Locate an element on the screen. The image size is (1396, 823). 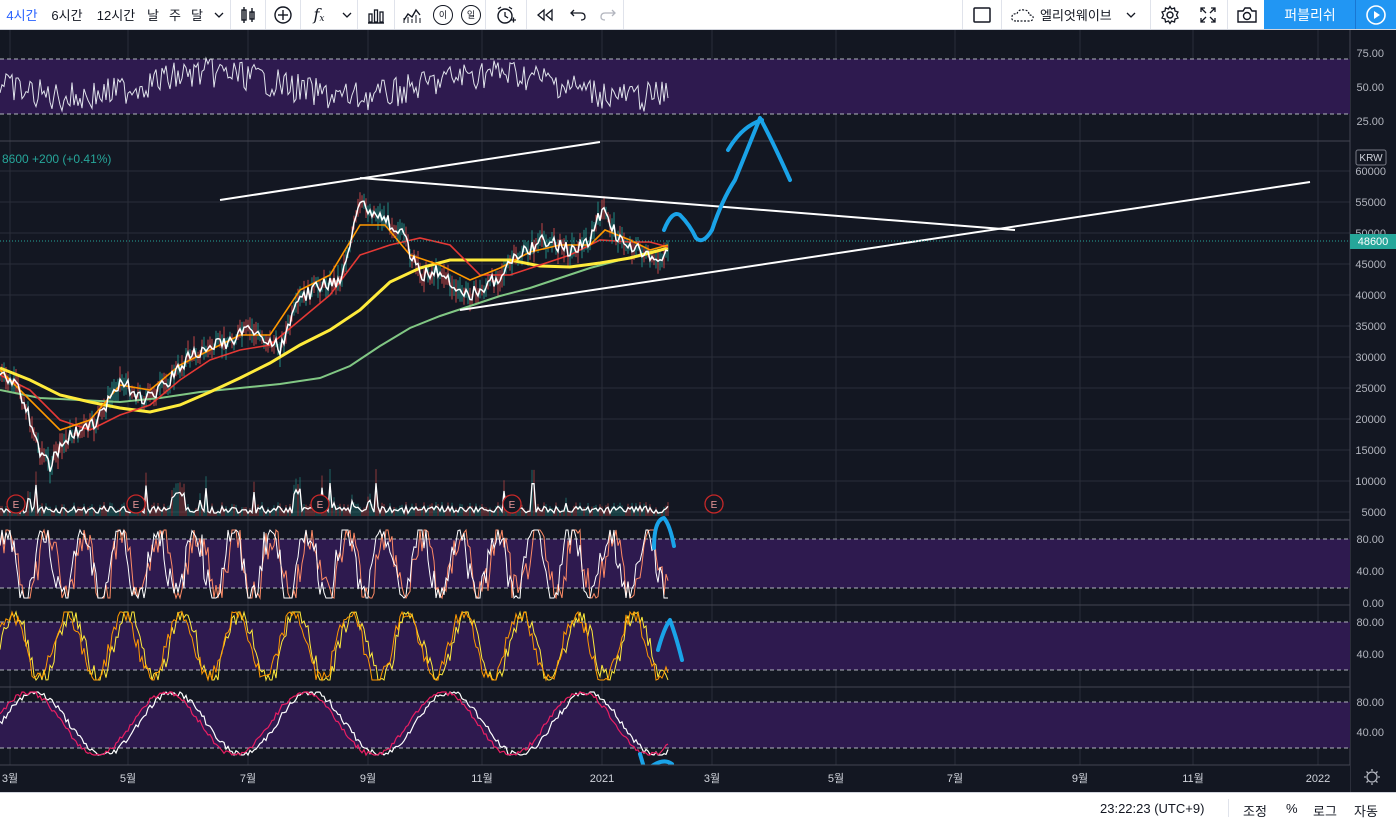
price-axis-label: 40000 is located at coordinates (1370, 296).